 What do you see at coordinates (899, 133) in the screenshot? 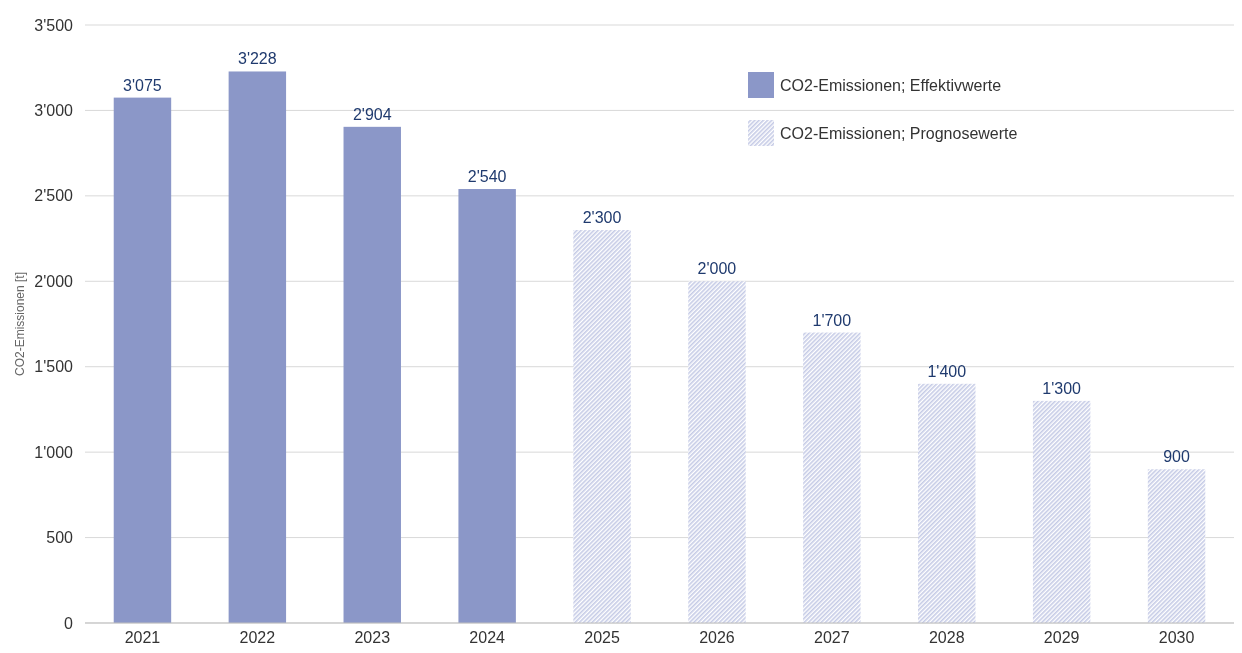
I see `legend-label: CO2-Emissionen; Prognosewerte` at bounding box center [899, 133].